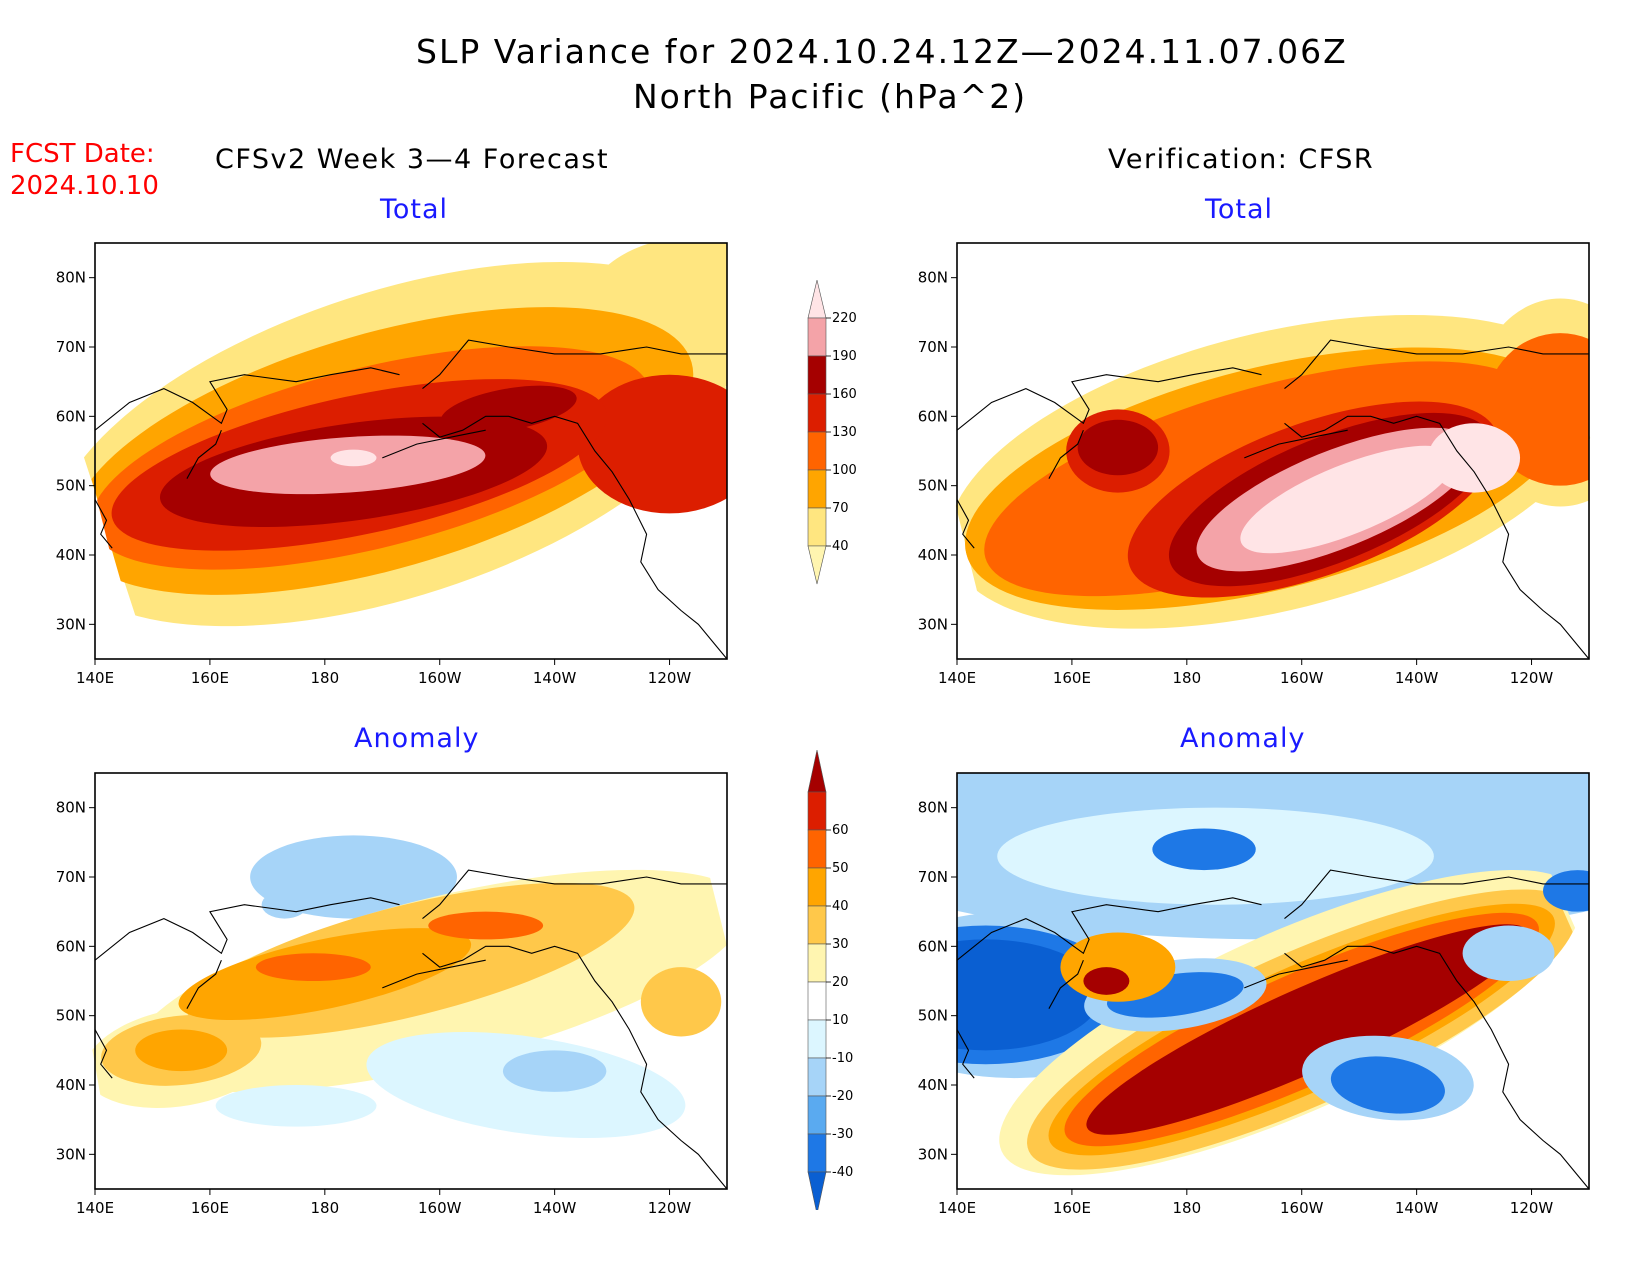 This screenshot has height=1275, width=1650. What do you see at coordinates (817, 771) in the screenshot?
I see `colorbar-anomaly-svg-arrow-top` at bounding box center [817, 771].